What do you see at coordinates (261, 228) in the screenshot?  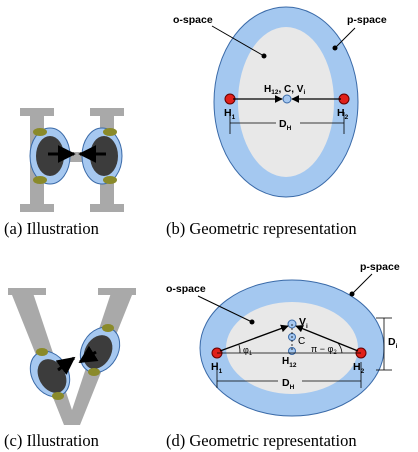 I see `caption-b: (b) Geometric representation` at bounding box center [261, 228].